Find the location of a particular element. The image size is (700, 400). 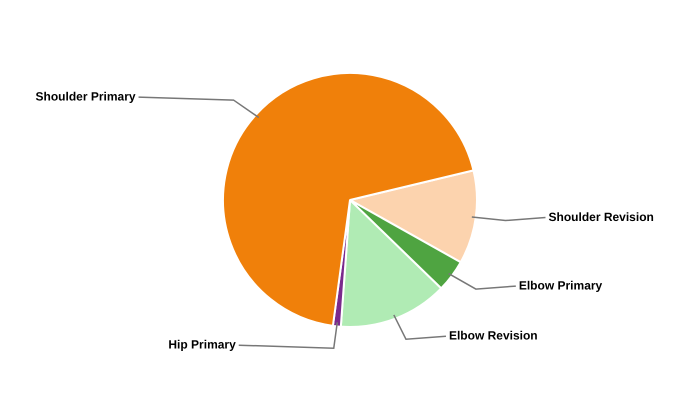

slice-label: Shoulder Primary is located at coordinates (86, 96).